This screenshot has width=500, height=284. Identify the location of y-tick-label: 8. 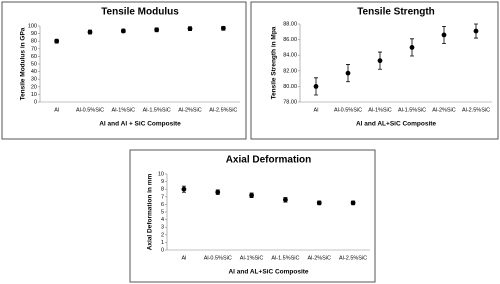
(162, 190).